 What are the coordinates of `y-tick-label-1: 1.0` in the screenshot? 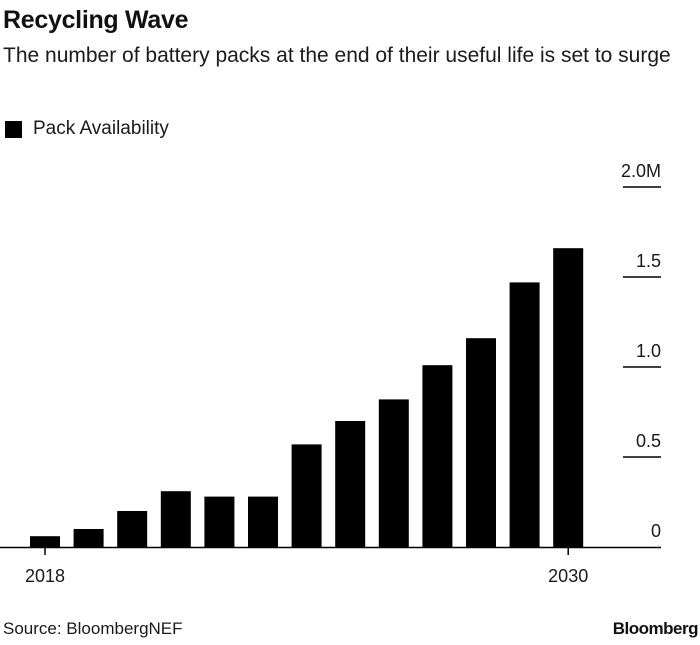 It's located at (648, 351).